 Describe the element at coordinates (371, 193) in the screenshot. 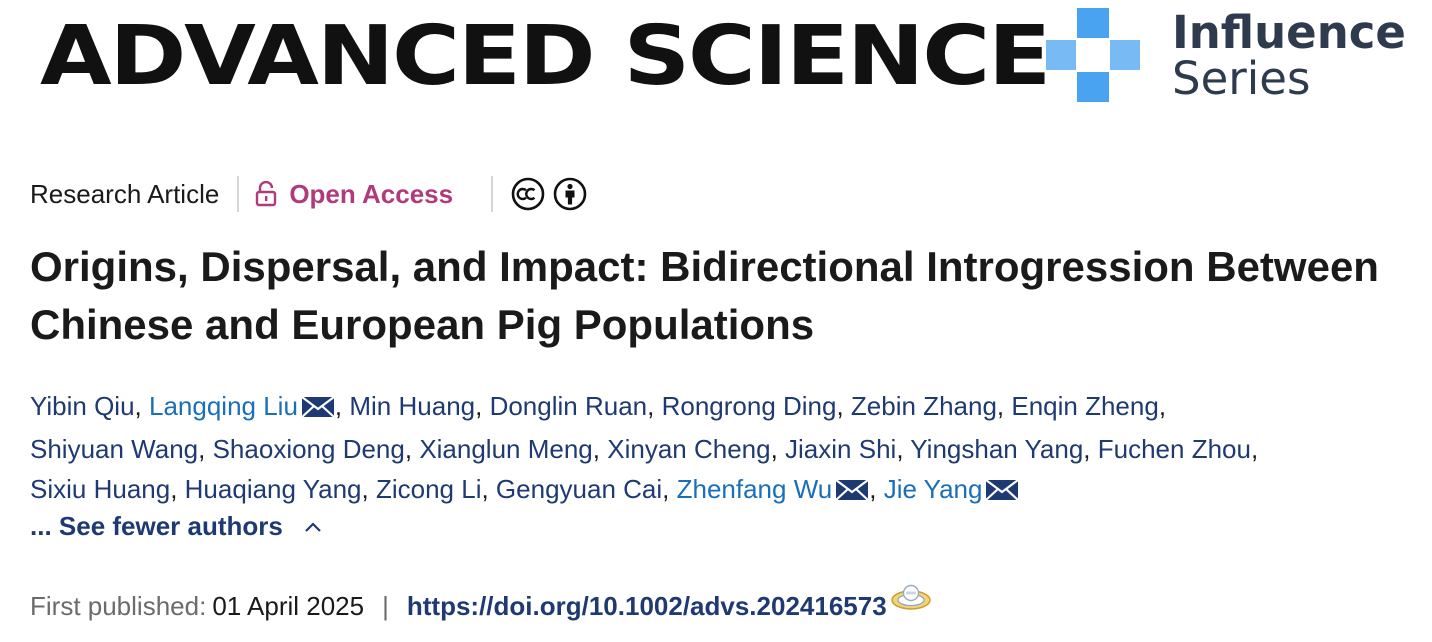

I see `open-access-label: Open Access` at that location.